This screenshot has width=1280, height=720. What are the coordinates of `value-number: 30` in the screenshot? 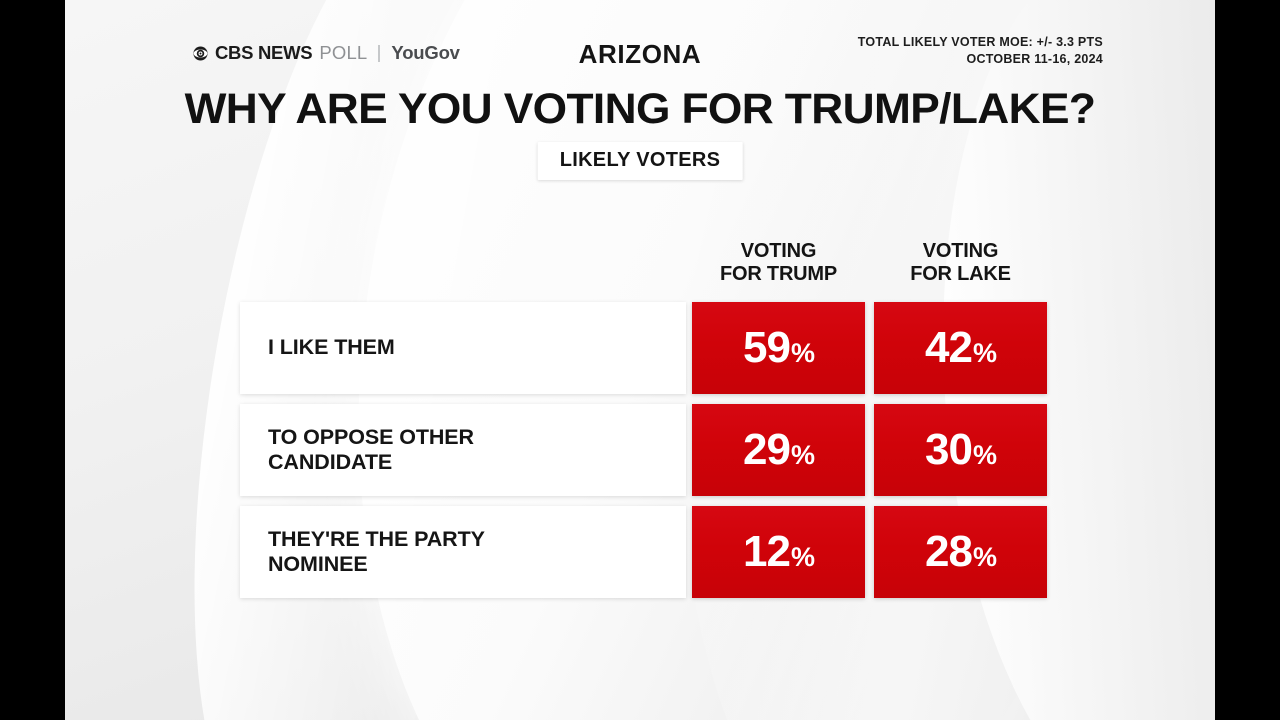 It's located at (949, 449).